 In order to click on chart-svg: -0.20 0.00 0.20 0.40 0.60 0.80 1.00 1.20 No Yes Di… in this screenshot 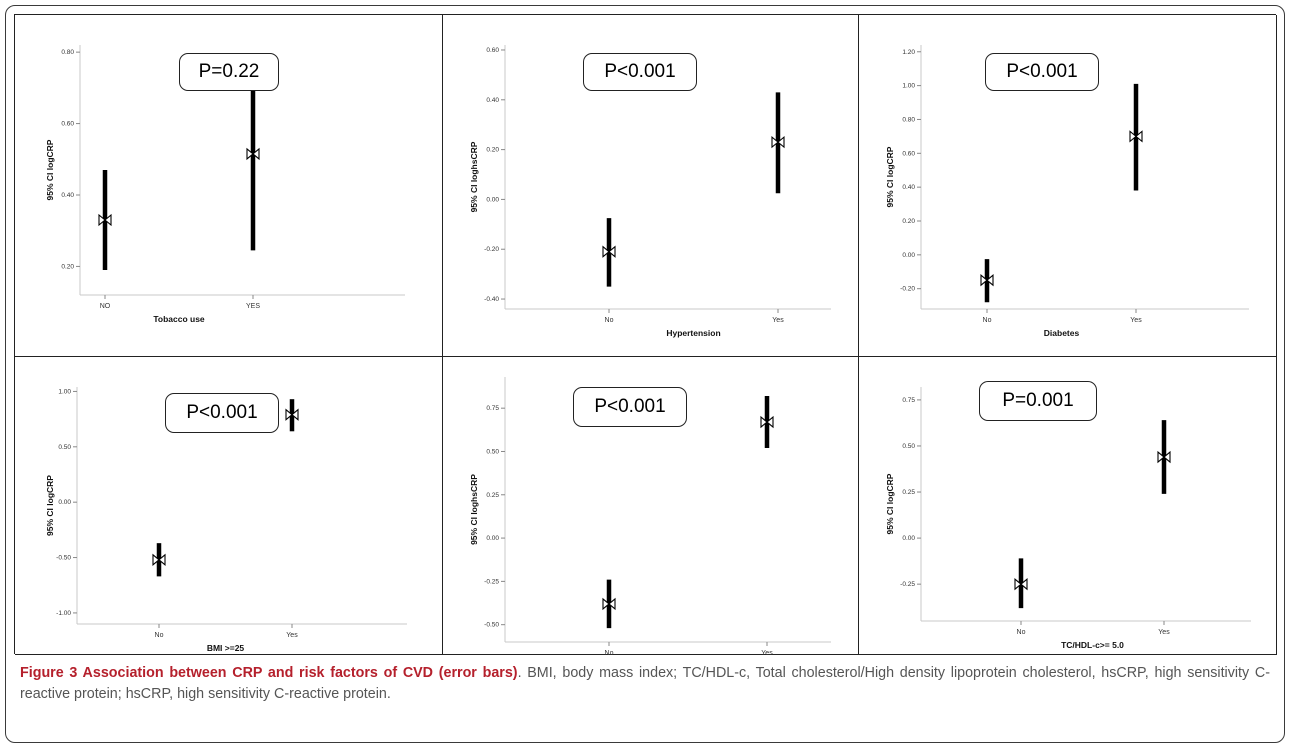, I will do `click(1067, 191)`.